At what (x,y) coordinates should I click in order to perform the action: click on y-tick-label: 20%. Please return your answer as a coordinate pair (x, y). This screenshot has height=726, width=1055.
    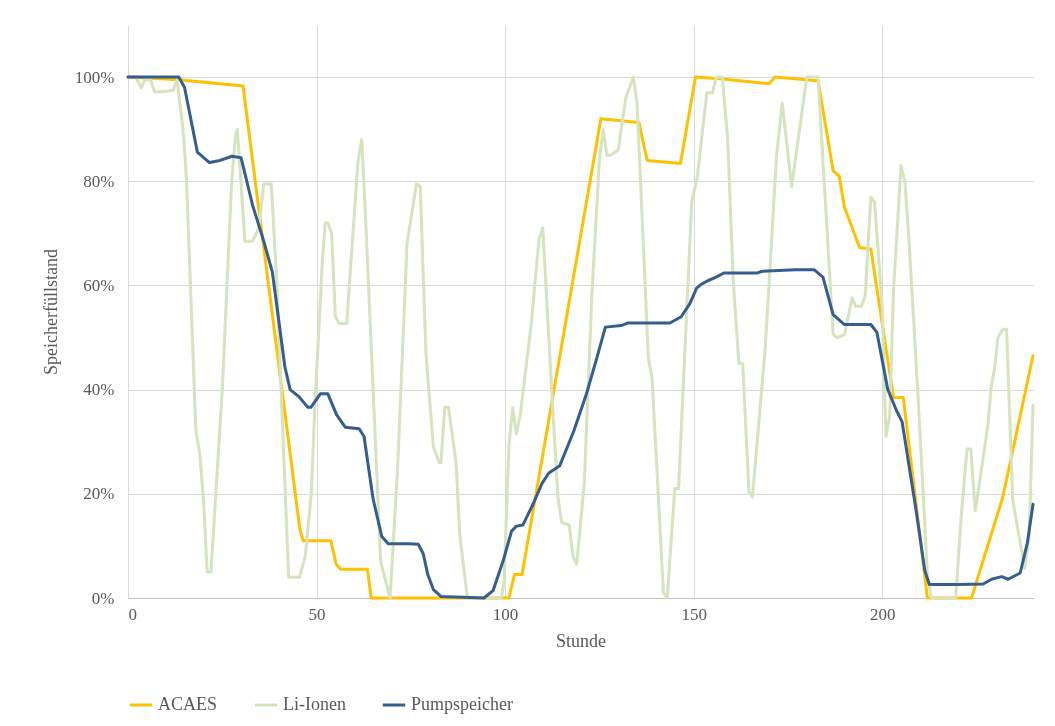
    Looking at the image, I should click on (99, 494).